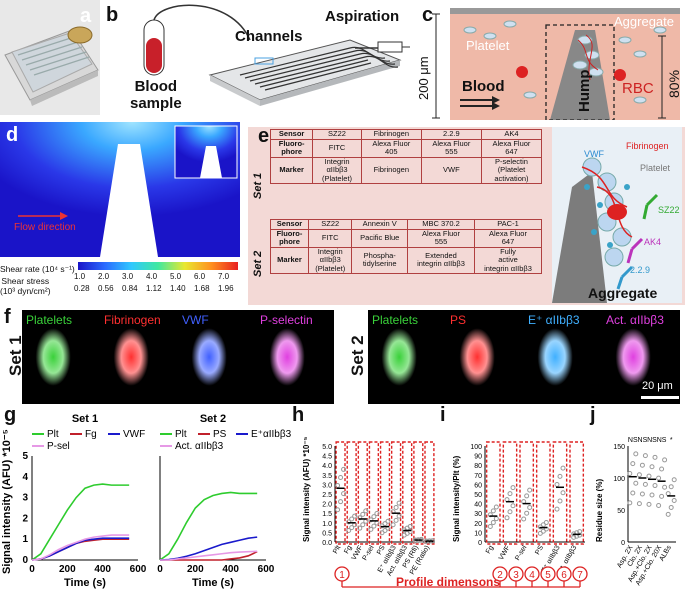 This screenshot has height=597, width=685. What do you see at coordinates (657, 386) in the screenshot?
I see `scale-bar-label: 20 μm` at bounding box center [657, 386].